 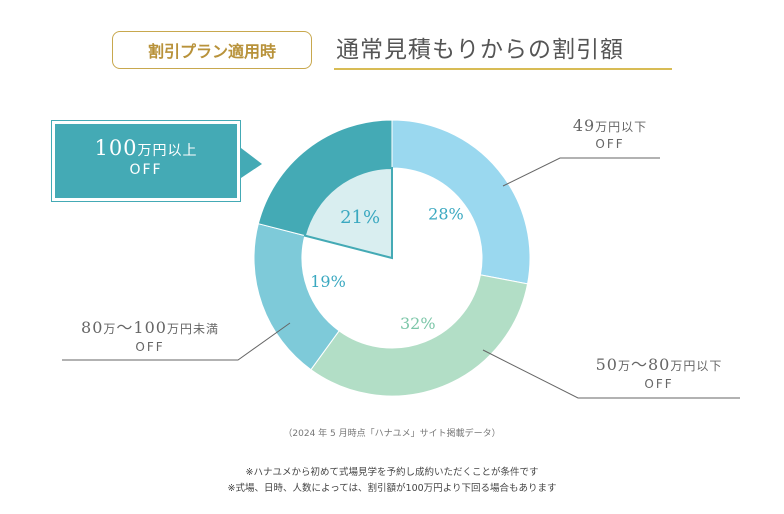 What do you see at coordinates (212, 50) in the screenshot?
I see `discount-plan-badge: 割引プラン適用時` at bounding box center [212, 50].